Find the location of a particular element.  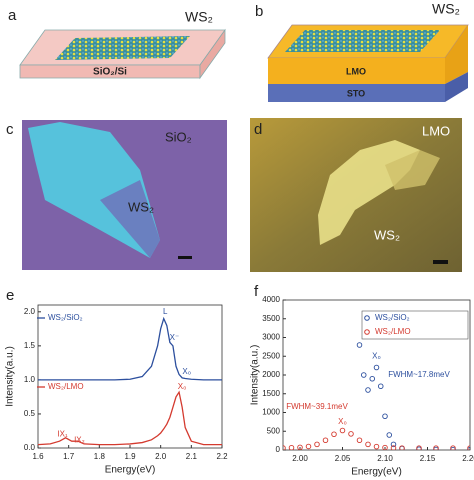

x-tick-label: 2.1 is located at coordinates (192, 456).